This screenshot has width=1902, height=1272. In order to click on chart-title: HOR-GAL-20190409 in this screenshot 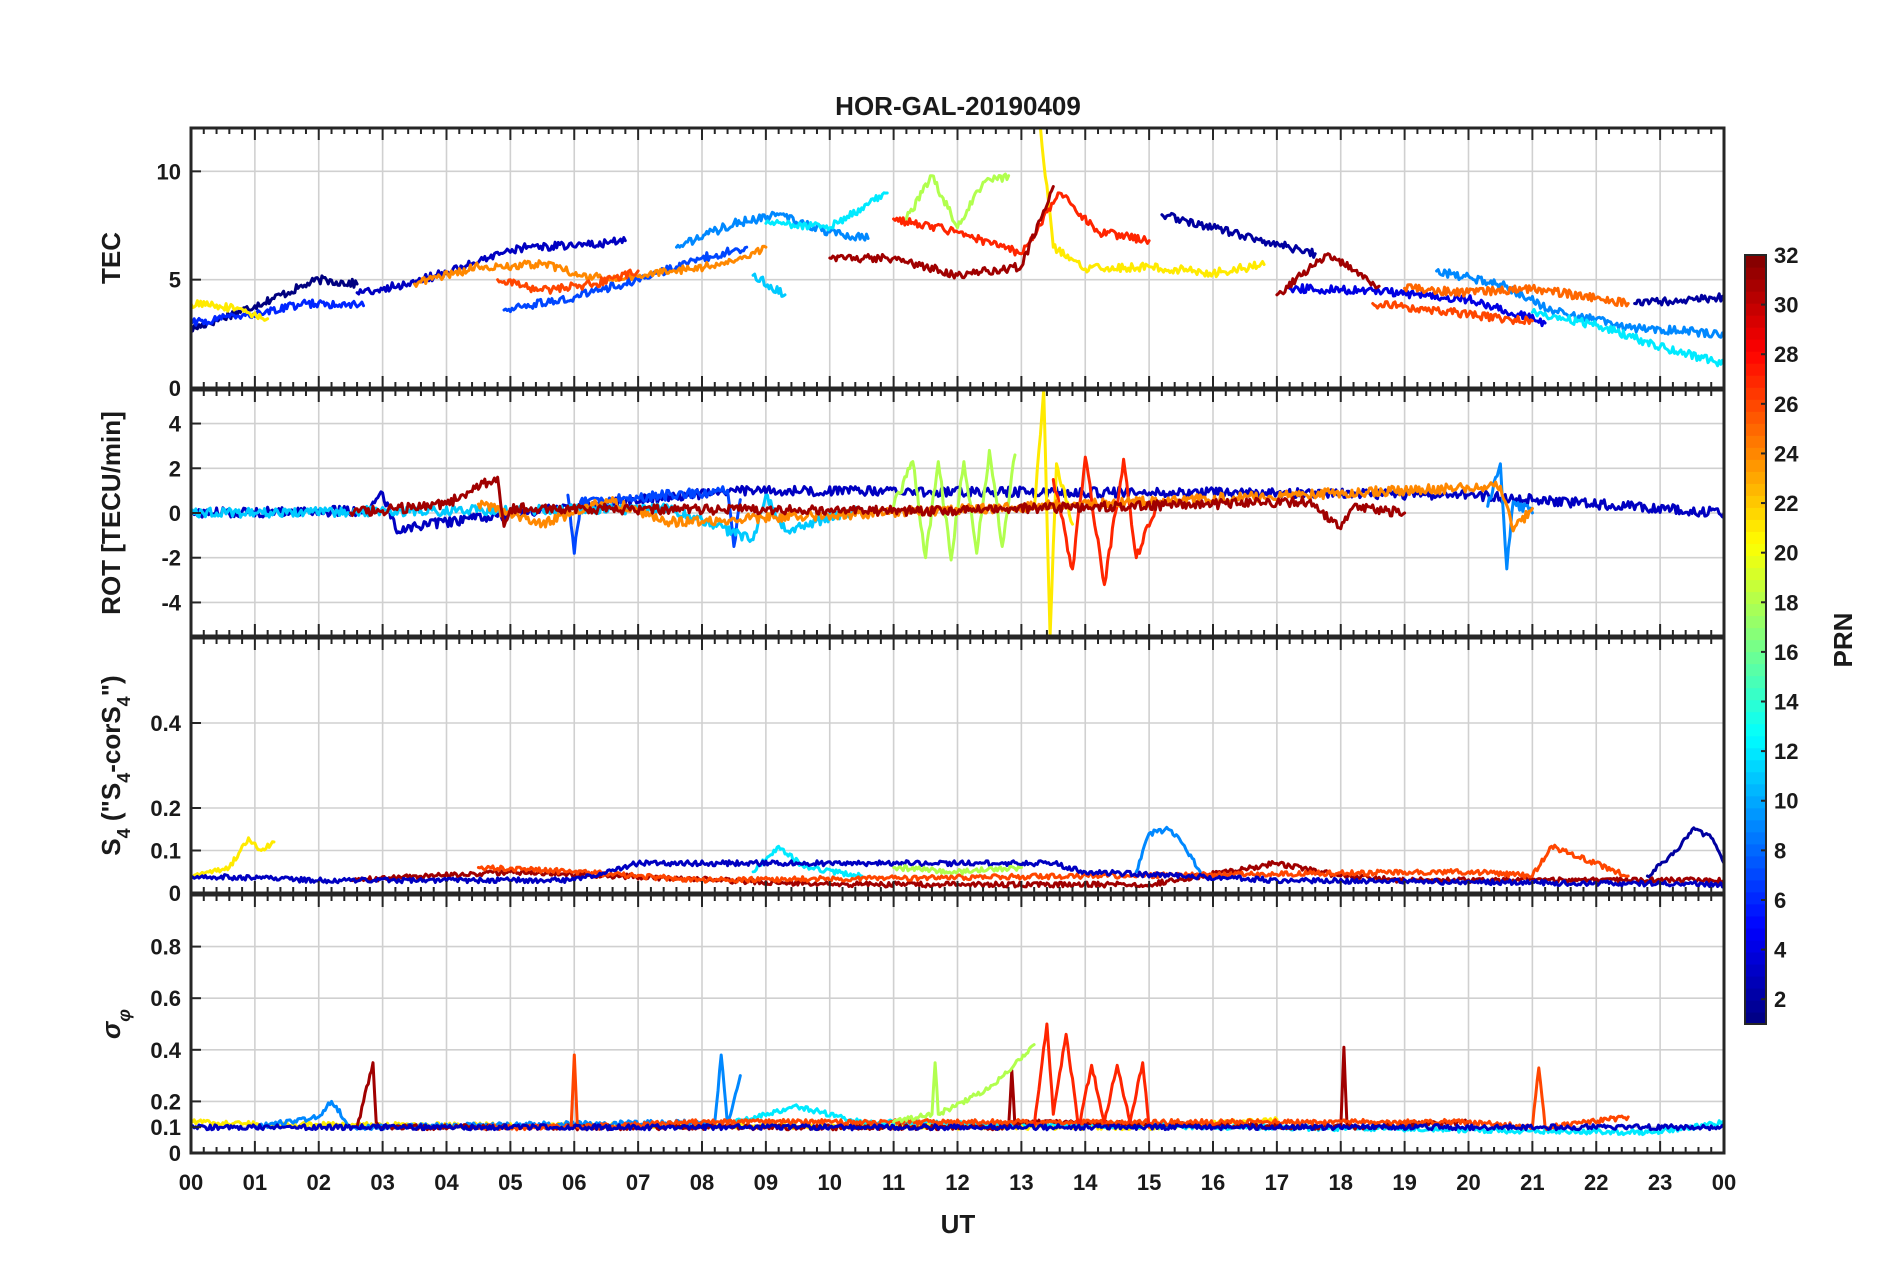, I will do `click(958, 106)`.